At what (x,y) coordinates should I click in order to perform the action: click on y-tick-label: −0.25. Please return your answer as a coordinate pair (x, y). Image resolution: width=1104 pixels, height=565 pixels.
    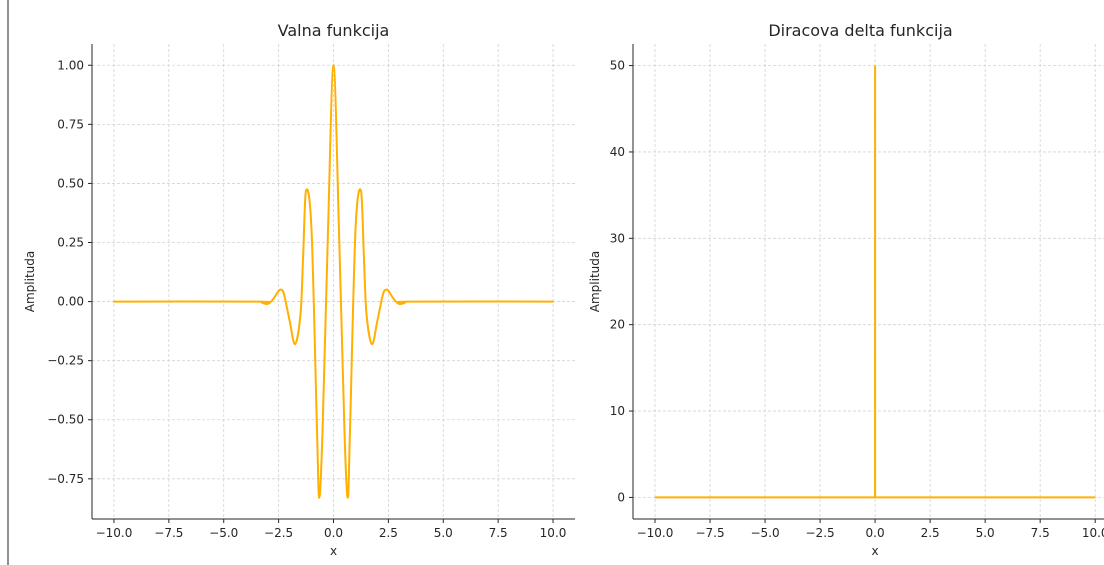
    Looking at the image, I should click on (65, 361).